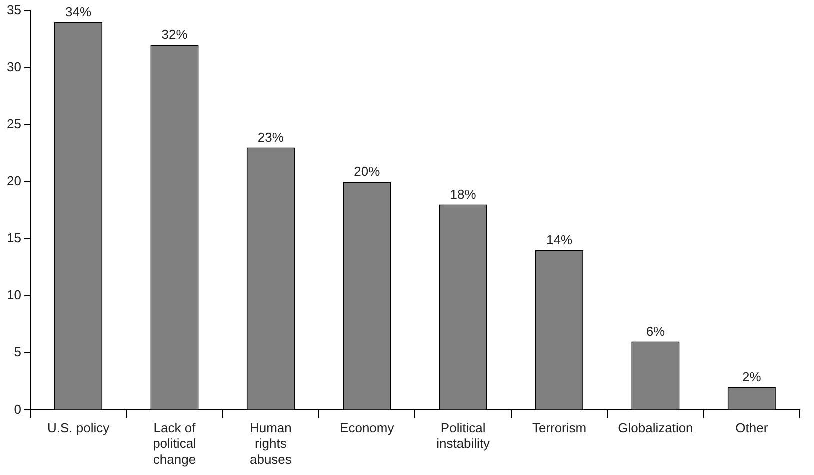 The image size is (814, 475). I want to click on x-tick-label: U.S. policy, so click(78, 428).